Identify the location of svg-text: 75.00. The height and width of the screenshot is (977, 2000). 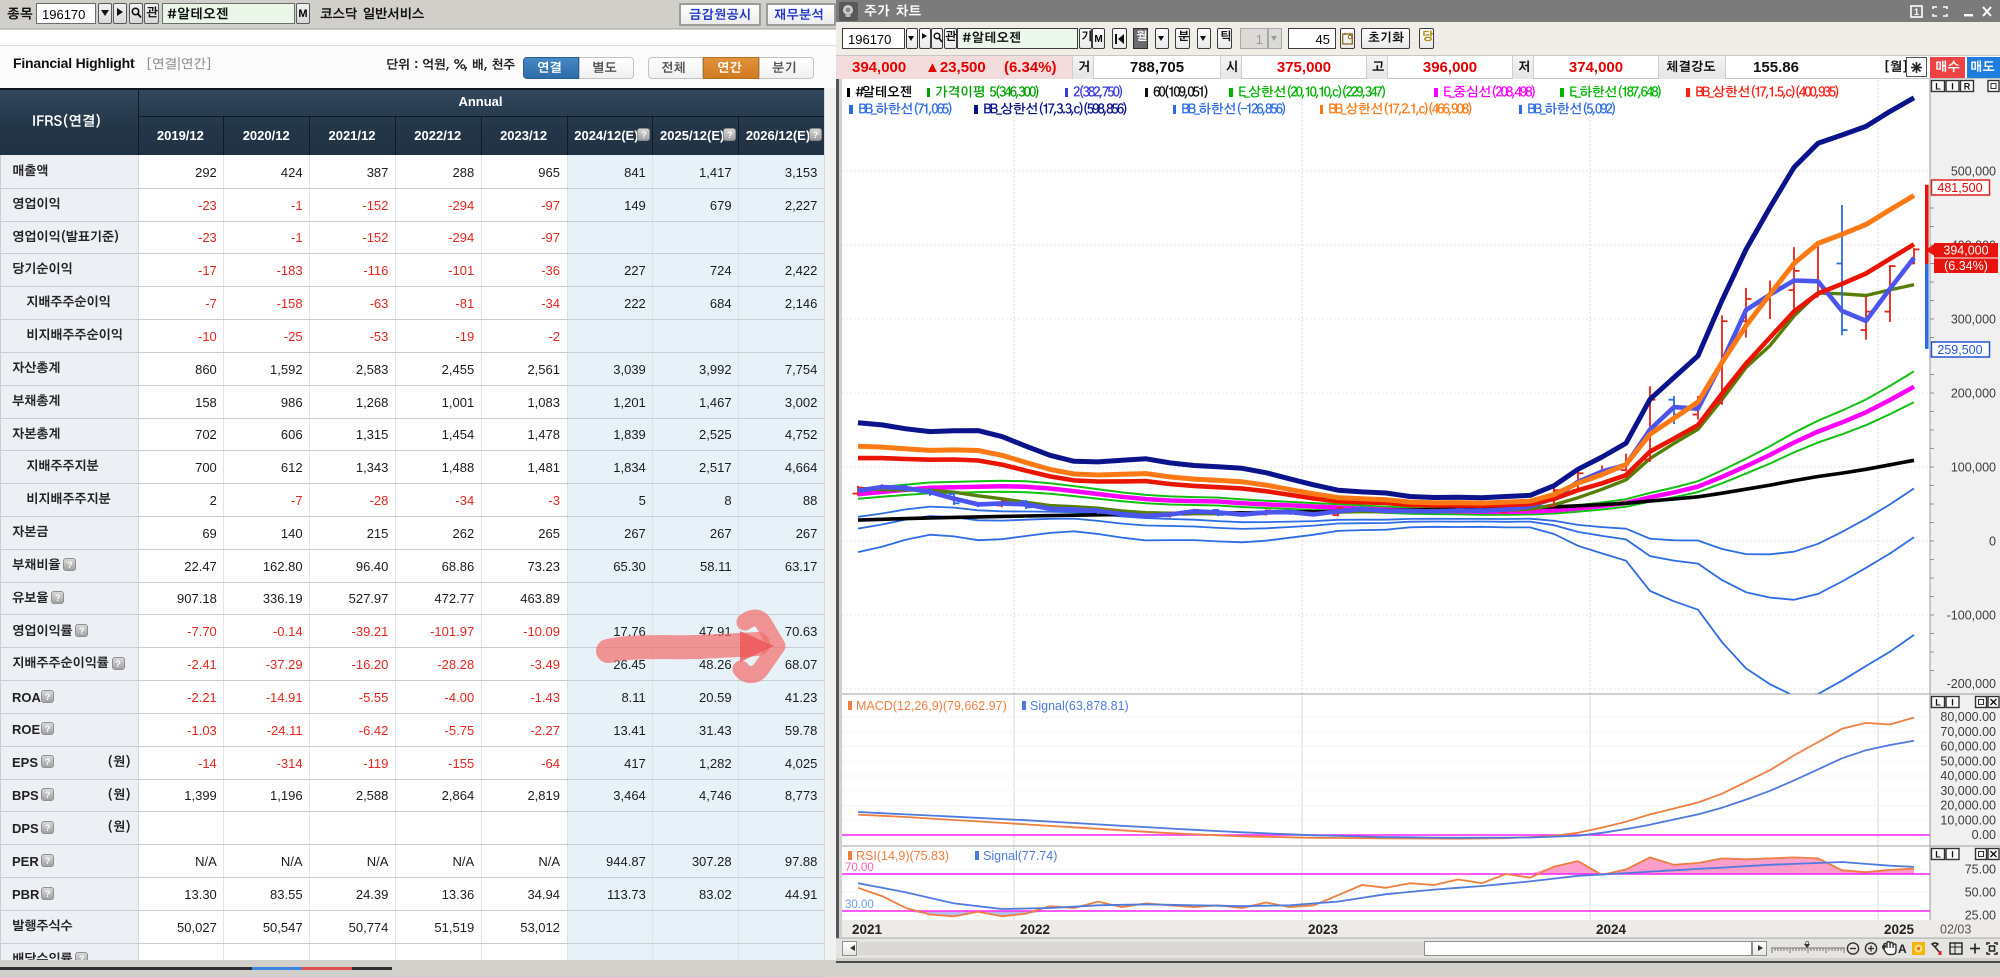
(1980, 870).